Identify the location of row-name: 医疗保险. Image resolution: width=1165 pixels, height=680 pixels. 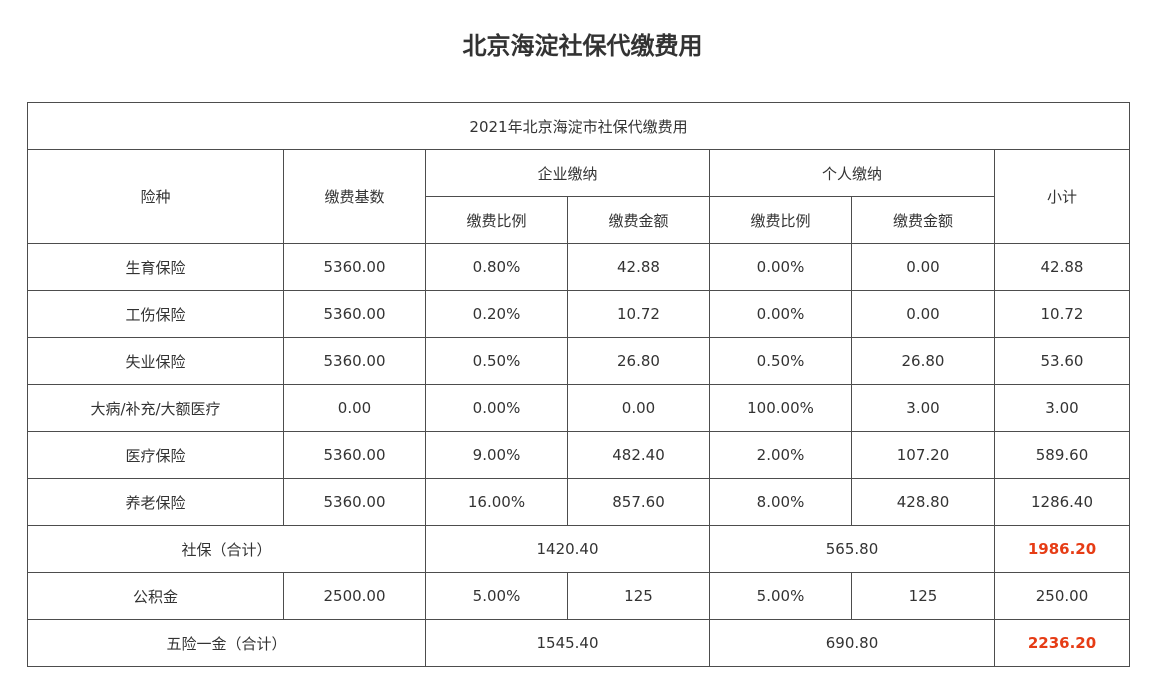
(155, 455).